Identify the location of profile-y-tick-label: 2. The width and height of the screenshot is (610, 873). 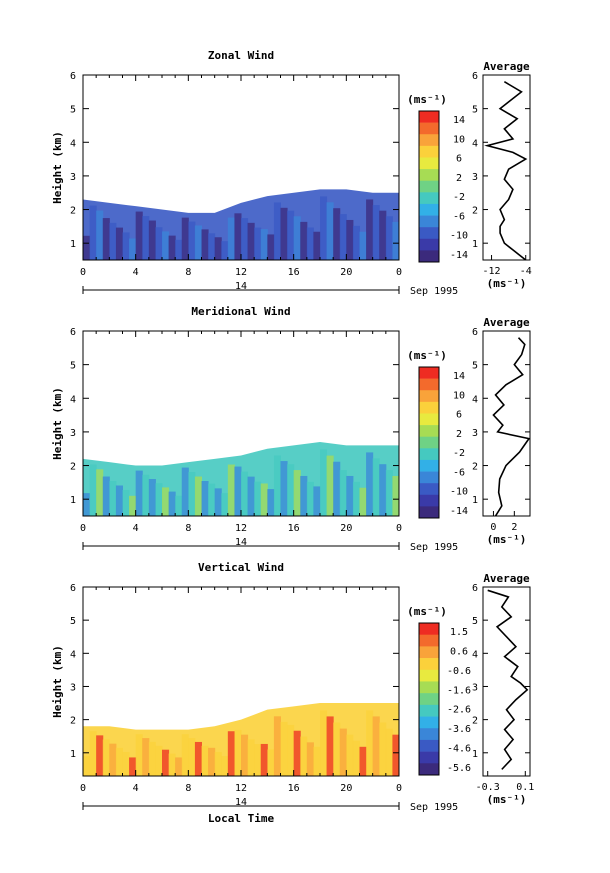
(475, 467).